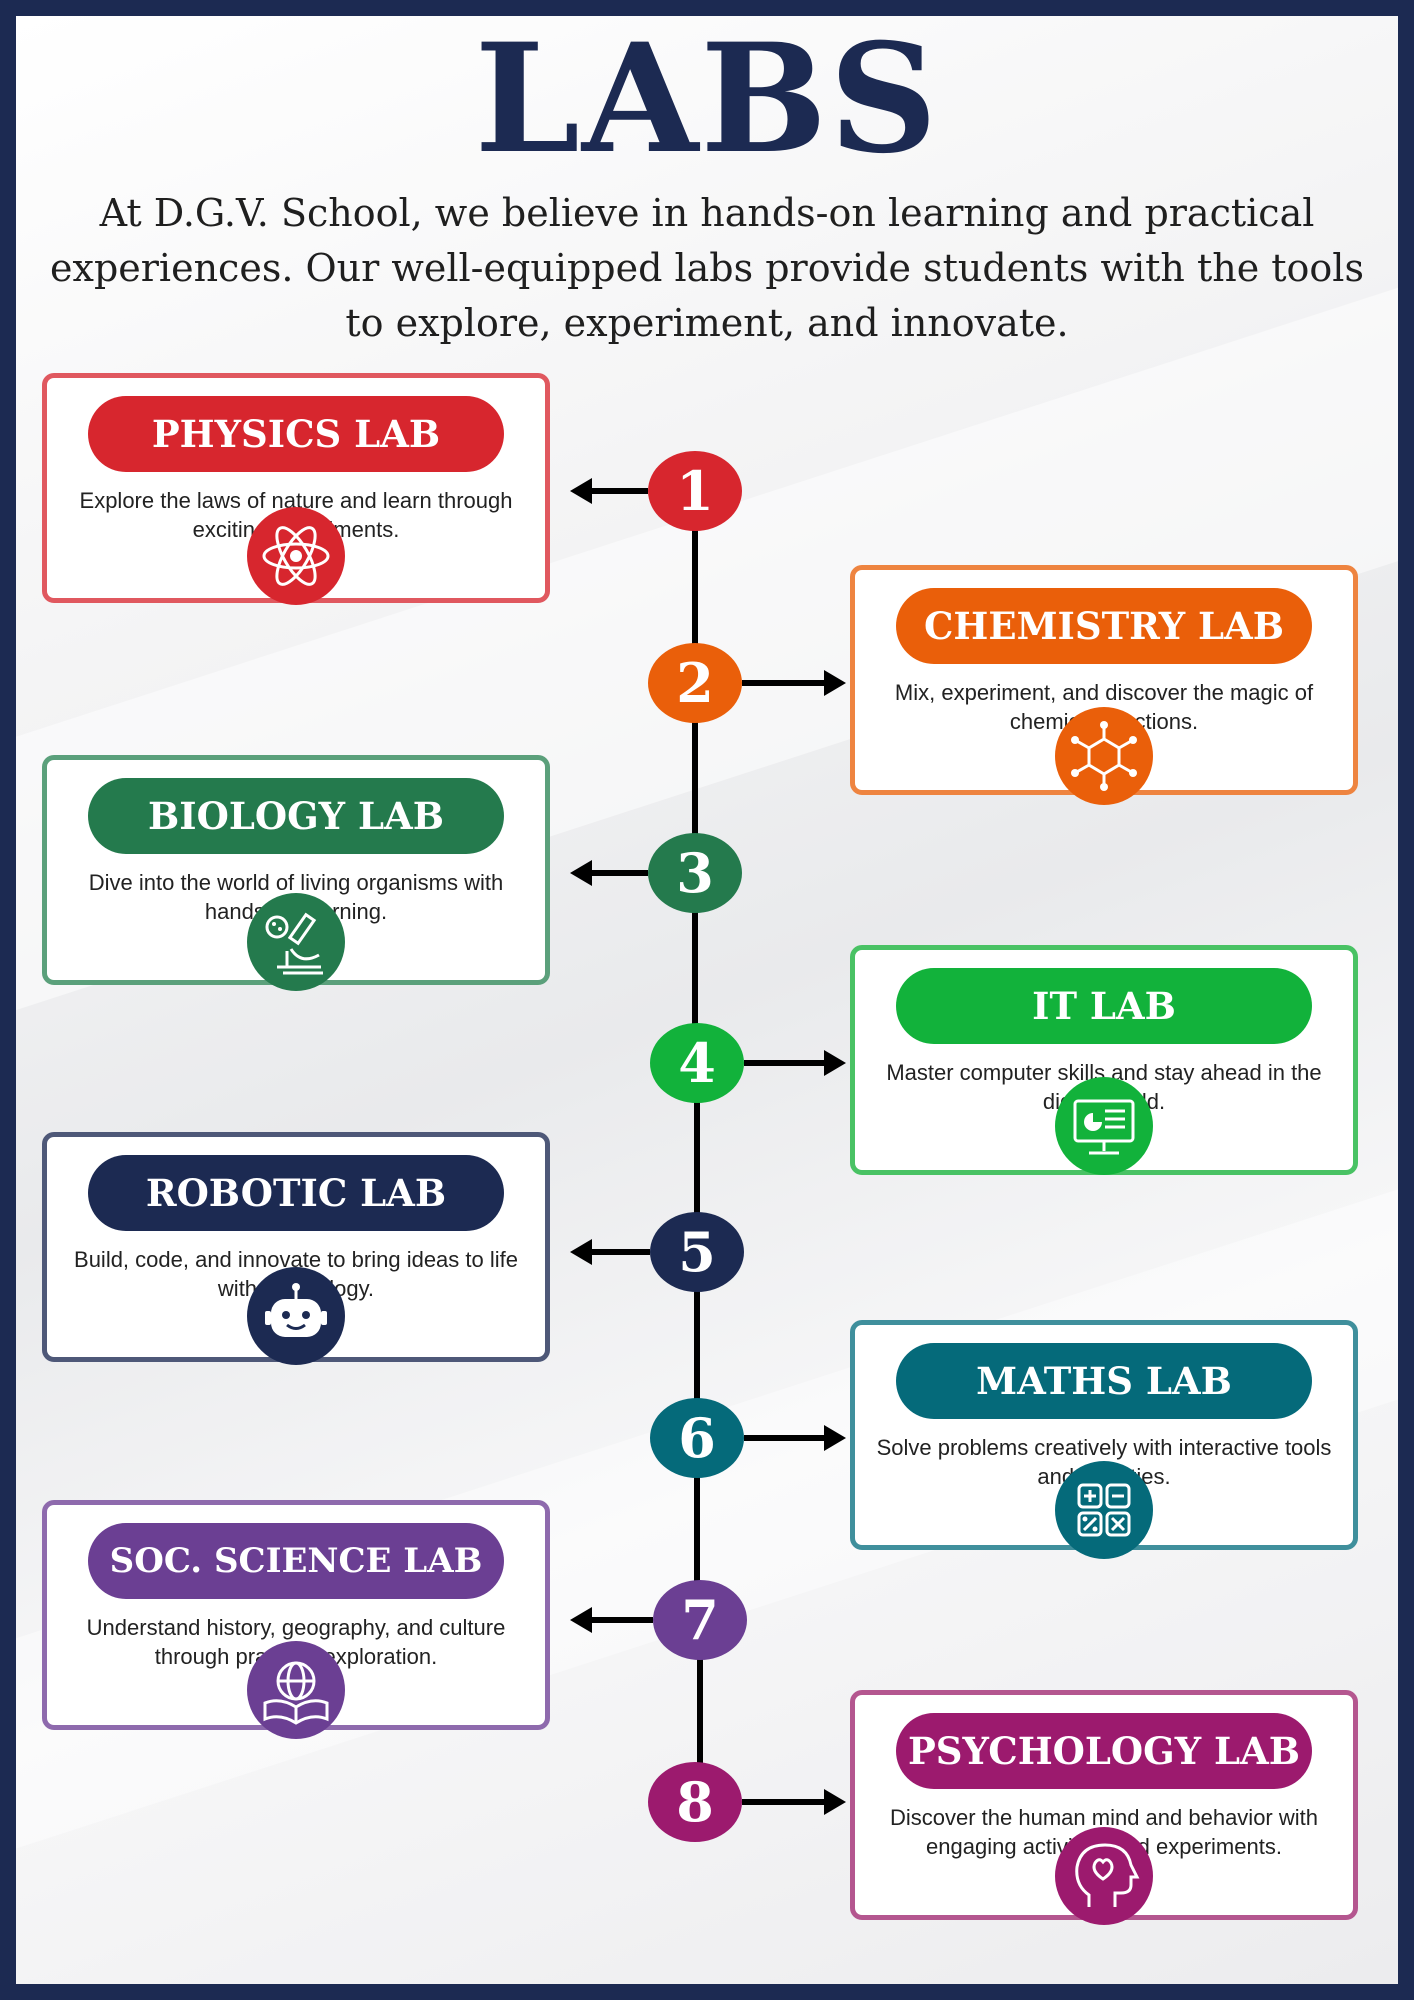 This screenshot has height=2000, width=1414. Describe the element at coordinates (1104, 756) in the screenshot. I see `molecule-icon` at that location.